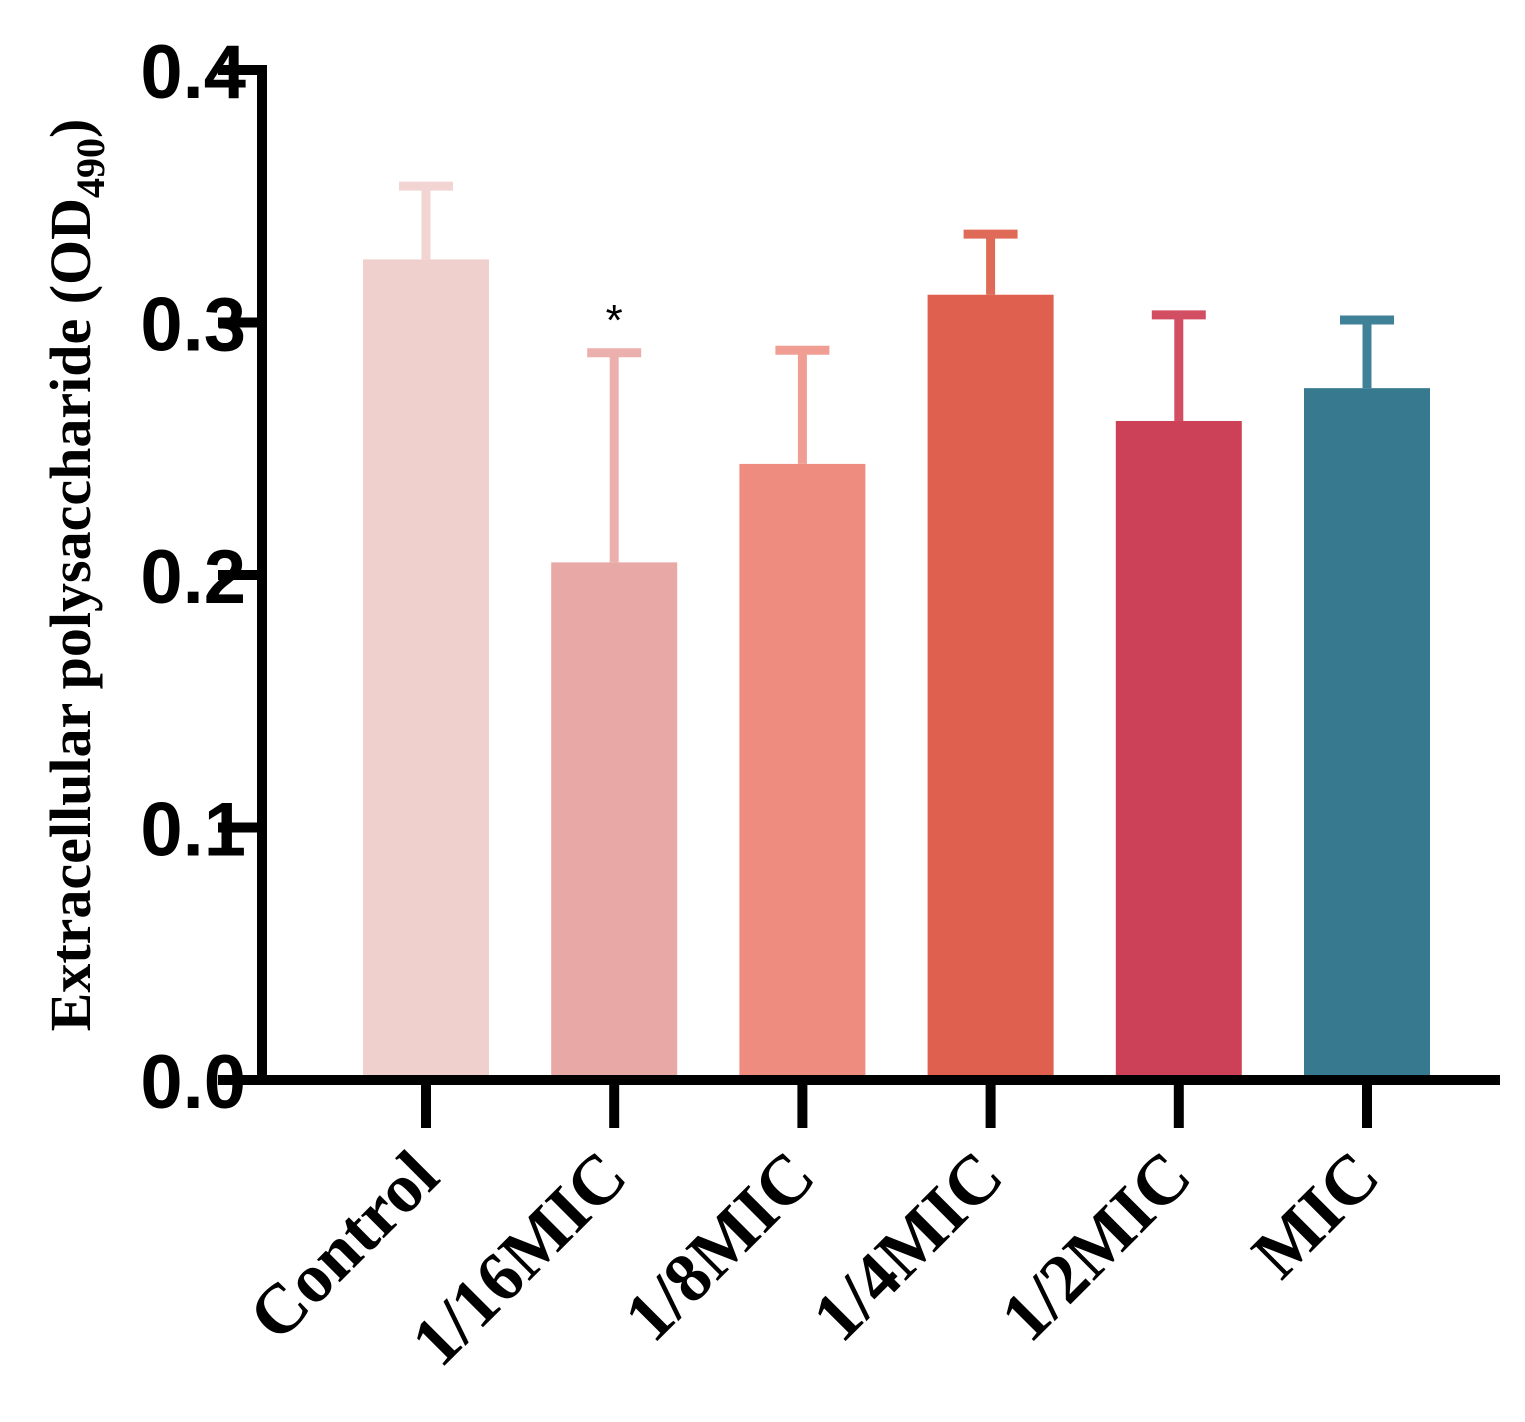  What do you see at coordinates (193, 577) in the screenshot?
I see `y-tick-label: 0.2` at bounding box center [193, 577].